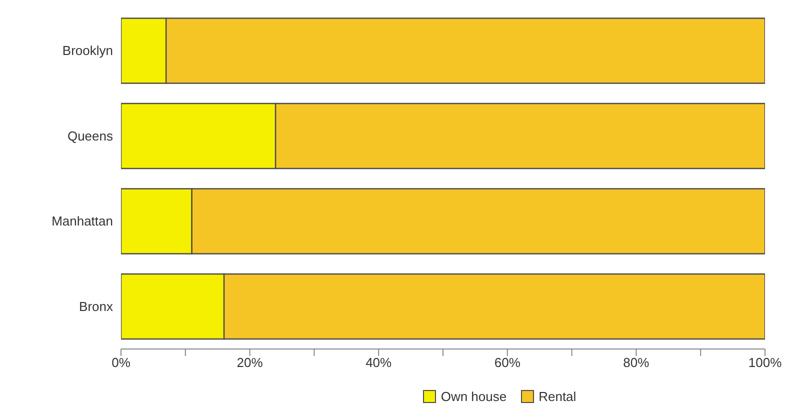 The image size is (802, 408). What do you see at coordinates (379, 362) in the screenshot?
I see `x-tick-label: 40%` at bounding box center [379, 362].